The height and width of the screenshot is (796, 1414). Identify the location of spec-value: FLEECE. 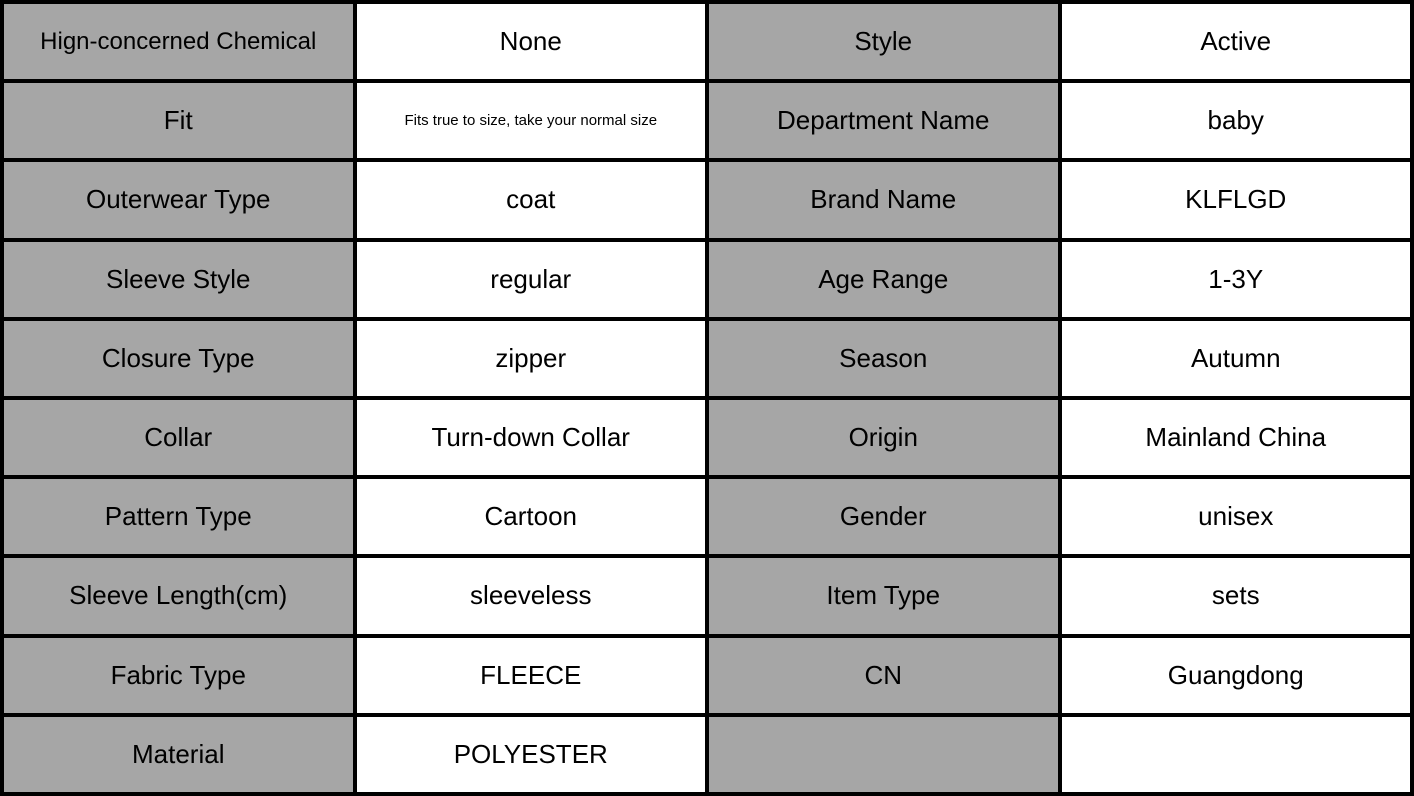
(530, 675).